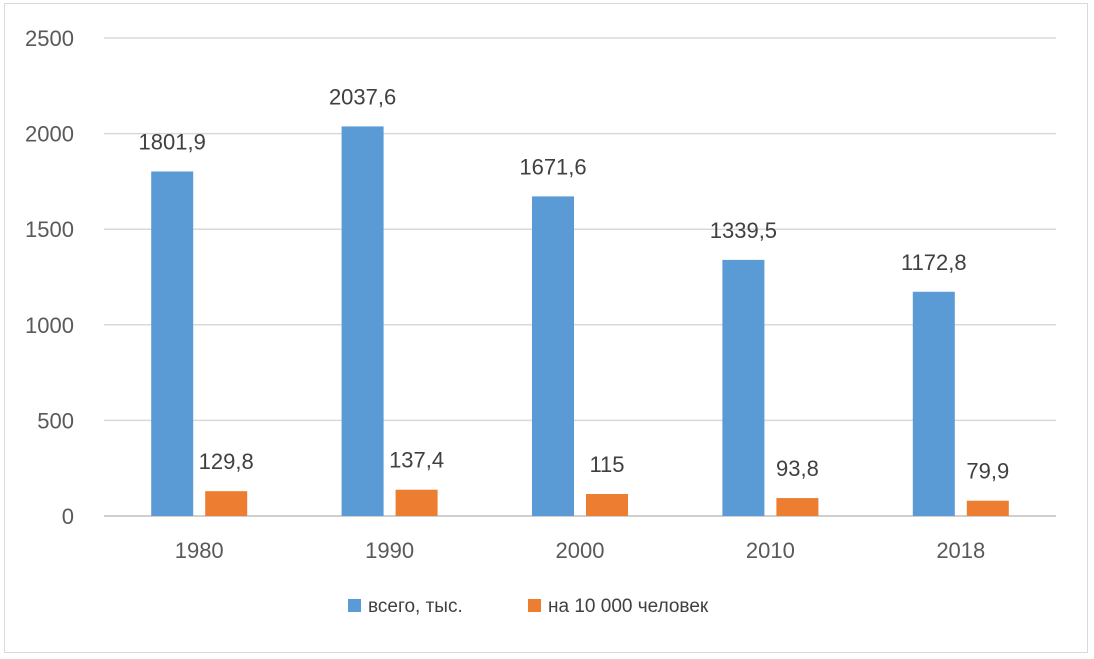 This screenshot has width=1094, height=659. Describe the element at coordinates (172, 141) in the screenshot. I see `data-label: 1801,9` at that location.